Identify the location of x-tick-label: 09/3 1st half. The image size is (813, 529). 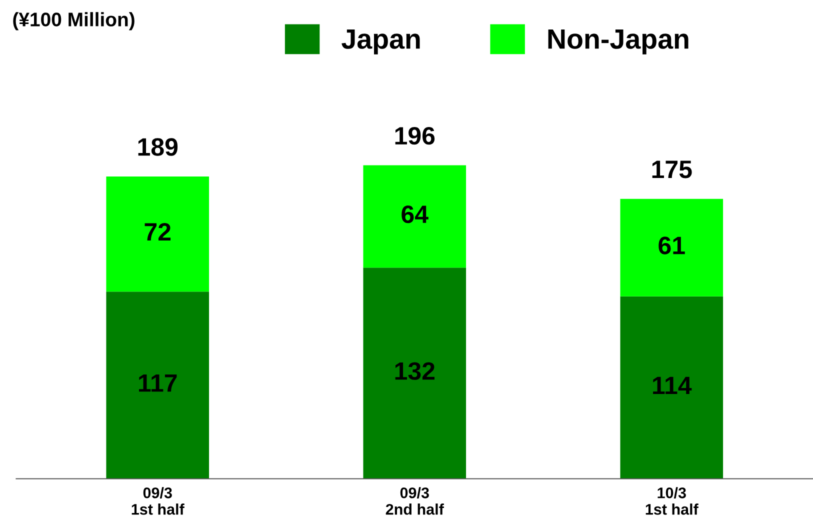
(158, 501).